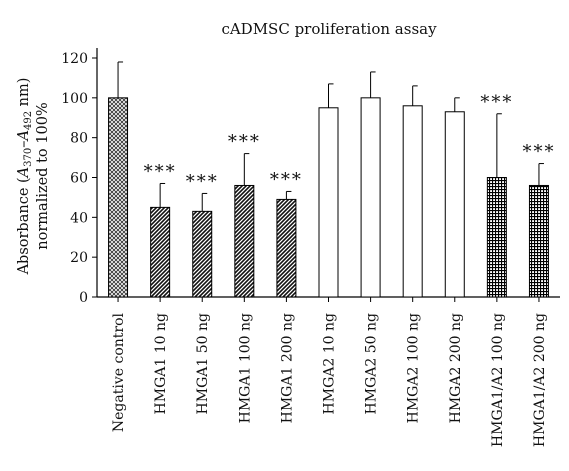 This screenshot has height=471, width=569. What do you see at coordinates (161, 363) in the screenshot?
I see `x-tick-label: HMGA1 10 ng` at bounding box center [161, 363].